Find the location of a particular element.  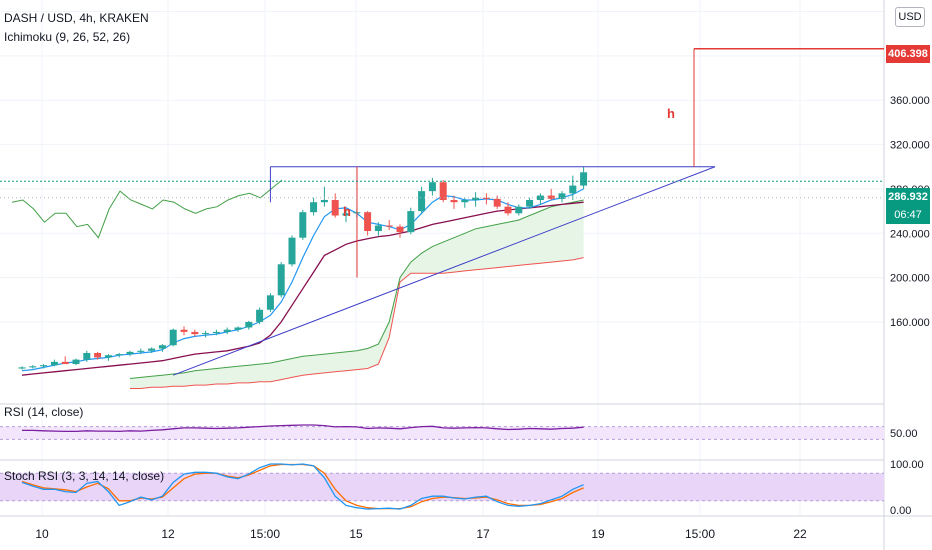

rsi-band is located at coordinates (442, 433).